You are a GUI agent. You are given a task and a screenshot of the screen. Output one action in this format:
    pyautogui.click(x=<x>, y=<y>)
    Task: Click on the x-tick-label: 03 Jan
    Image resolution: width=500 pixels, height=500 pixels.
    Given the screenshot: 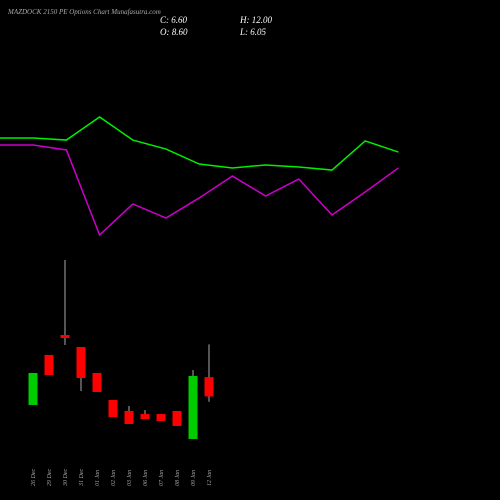 What is the action you would take?
    pyautogui.click(x=130, y=478)
    